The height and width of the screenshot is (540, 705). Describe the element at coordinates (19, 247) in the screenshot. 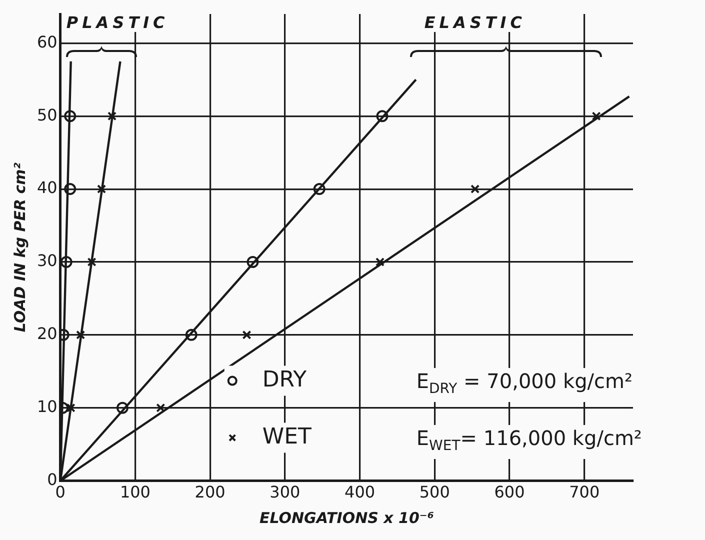

I see `y-axis-title: LOAD IN kg PER cm²` at that location.